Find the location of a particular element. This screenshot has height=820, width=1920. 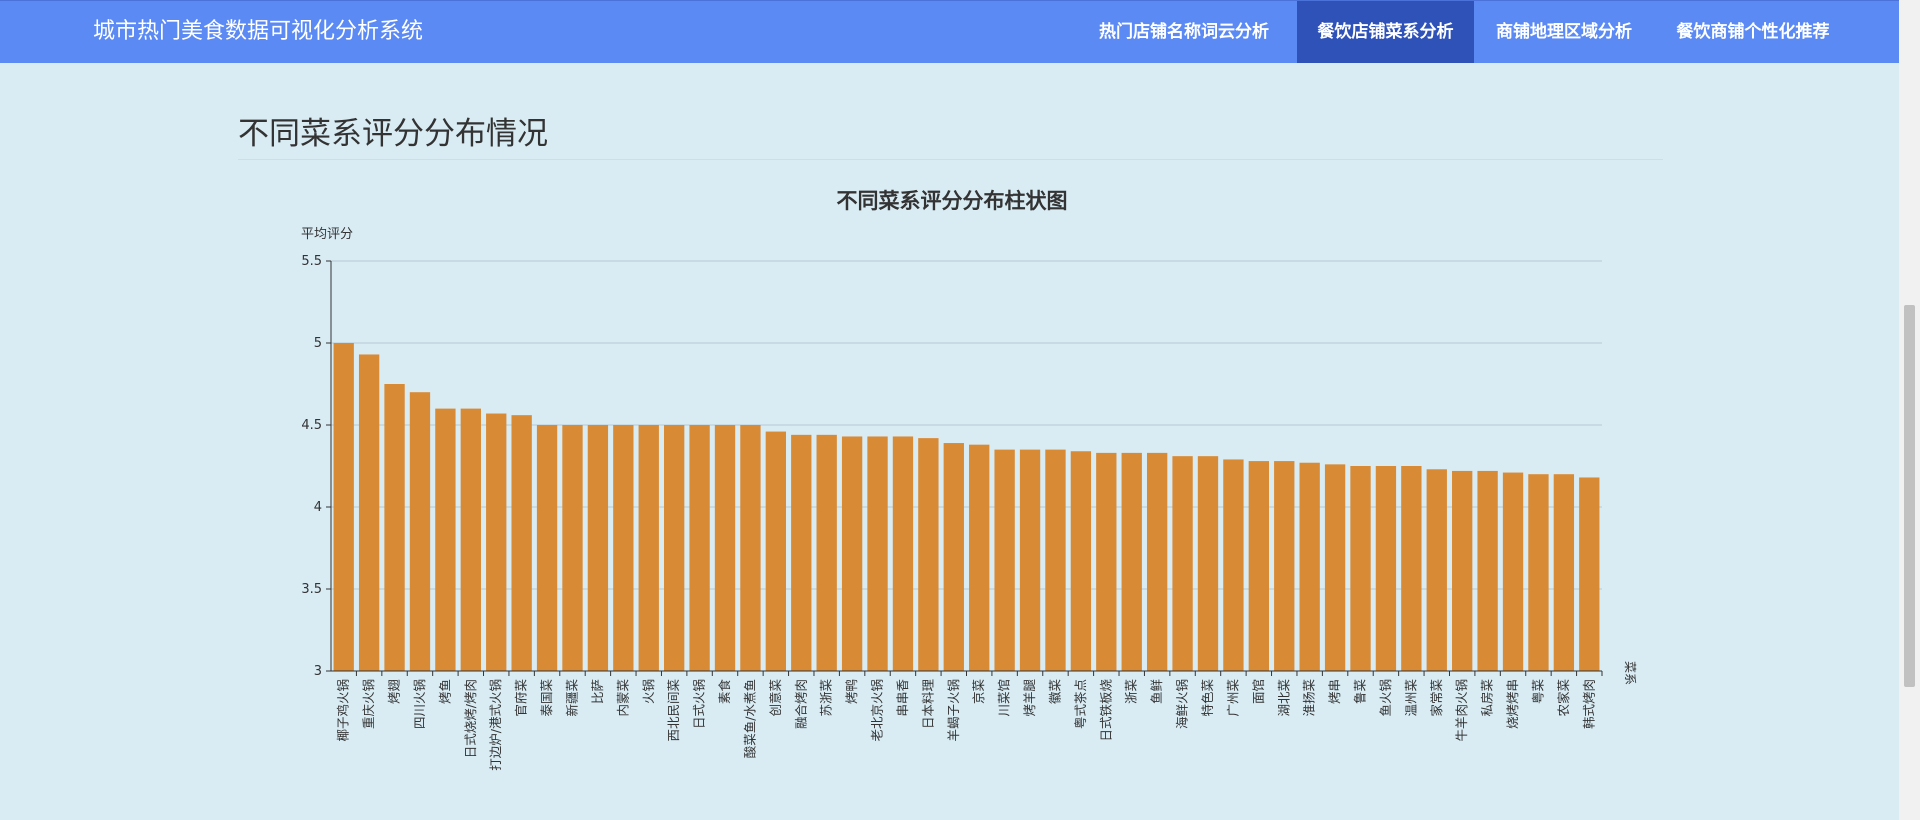

x-tick-label: 官府菜 is located at coordinates (521, 698).